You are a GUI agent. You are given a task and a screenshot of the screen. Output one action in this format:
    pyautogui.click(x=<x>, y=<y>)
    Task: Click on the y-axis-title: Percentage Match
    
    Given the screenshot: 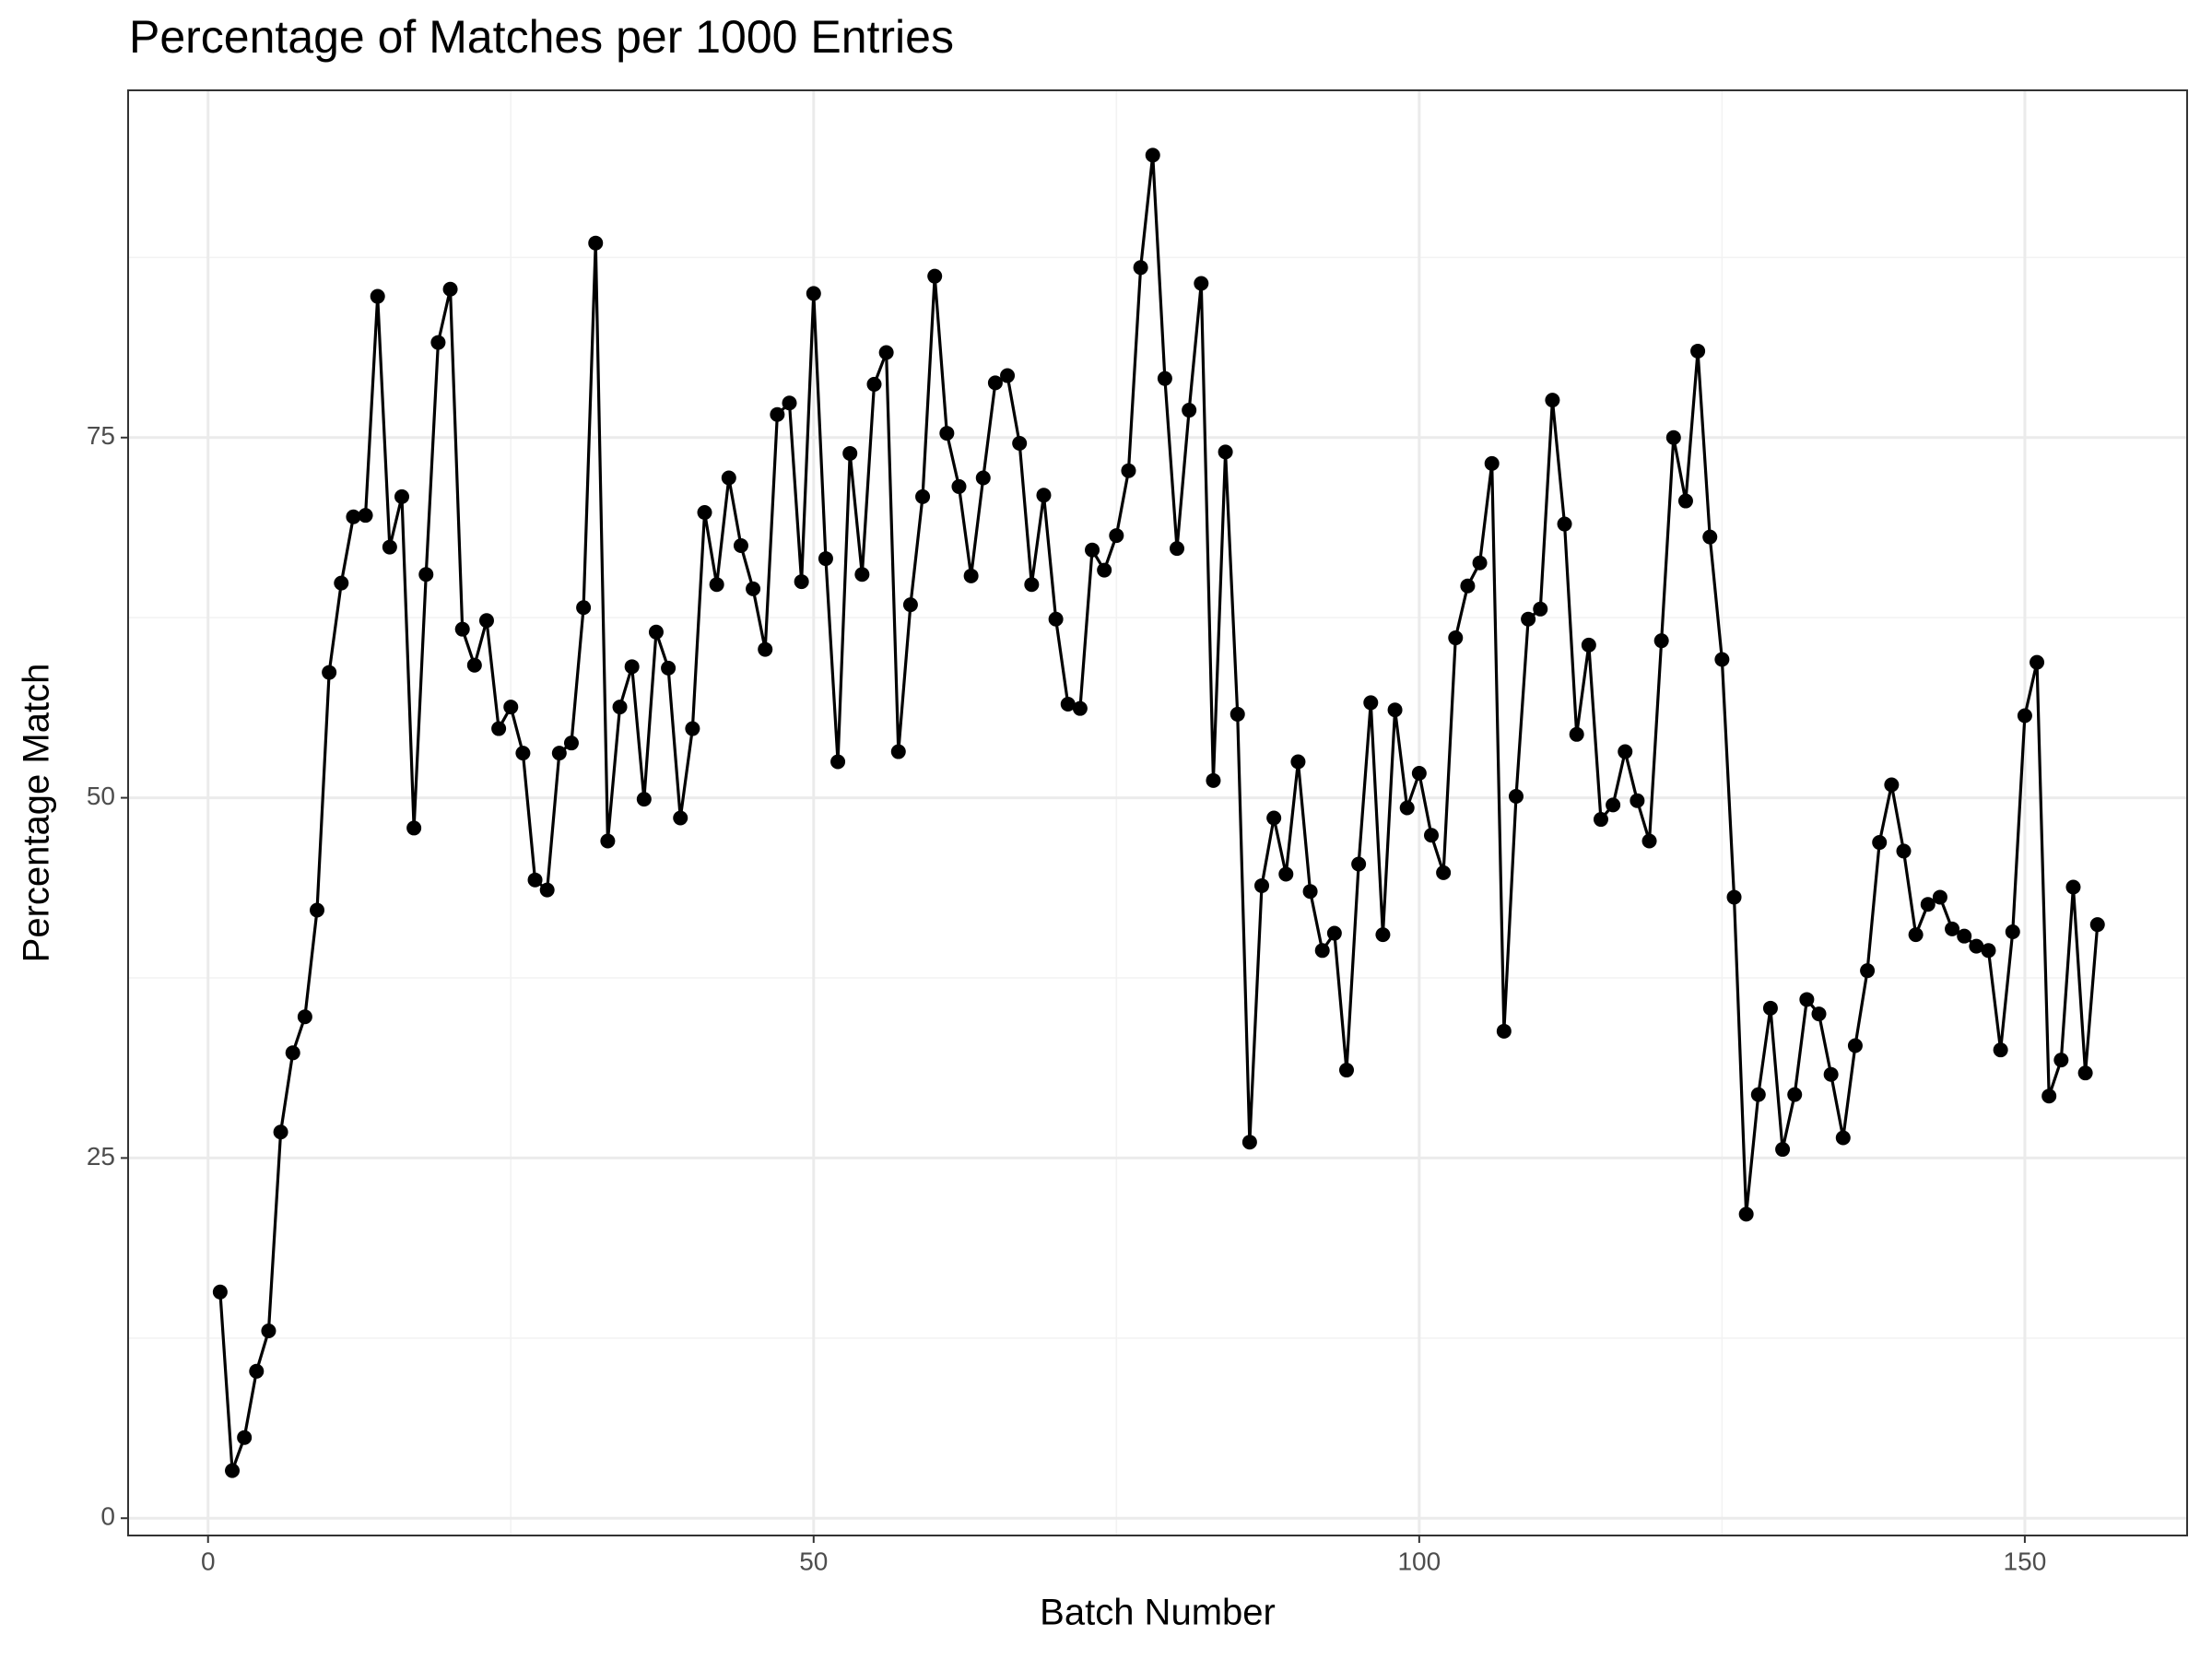 What is the action you would take?
    pyautogui.click(x=37, y=813)
    